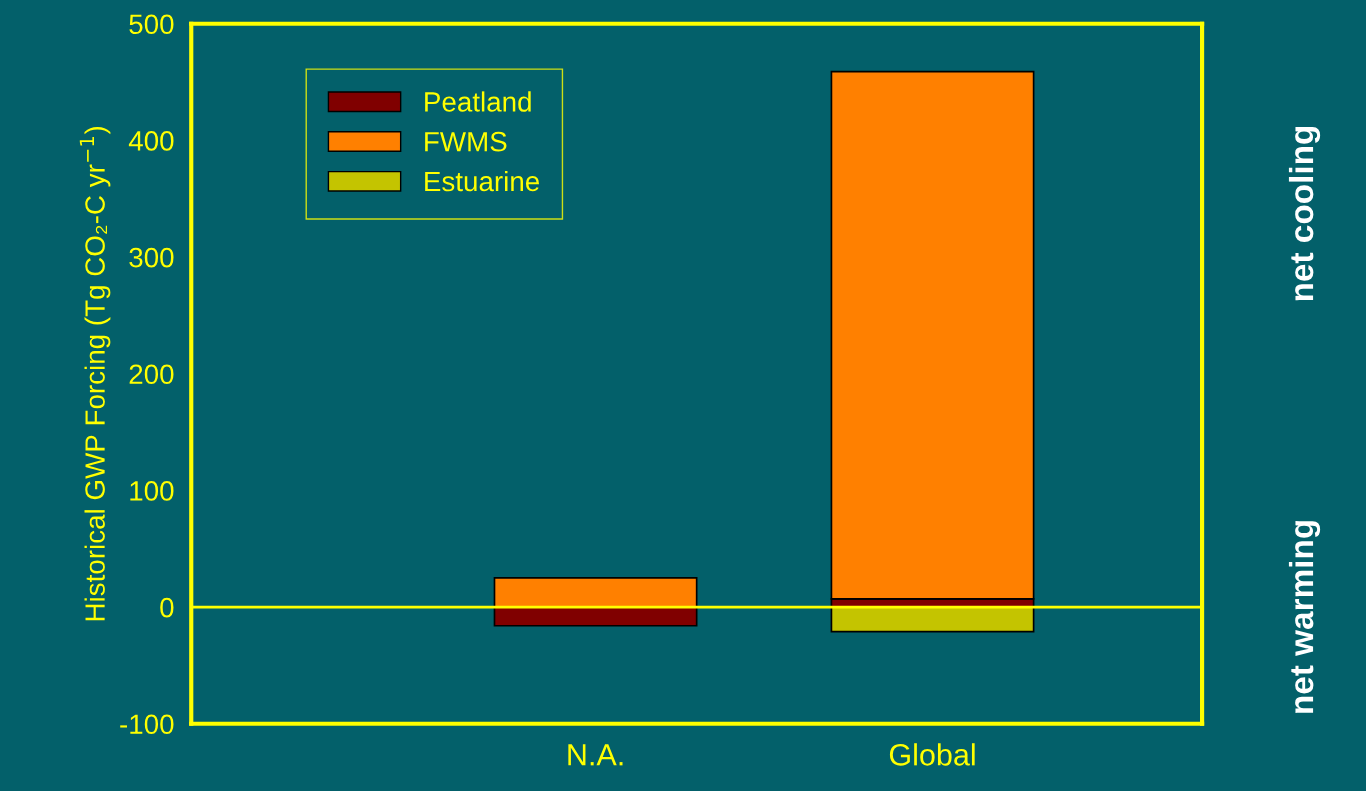  I want to click on y-tick-label: 400, so click(151, 141).